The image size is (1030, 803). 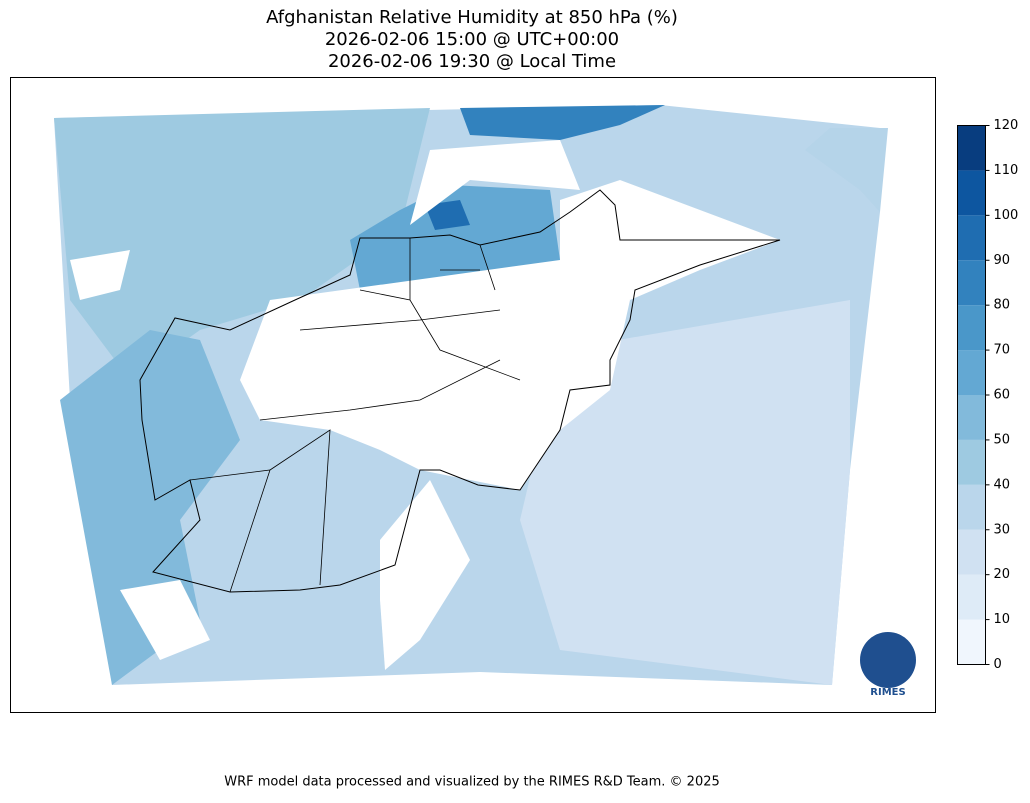 I want to click on province-border, so click(x=355, y=415).